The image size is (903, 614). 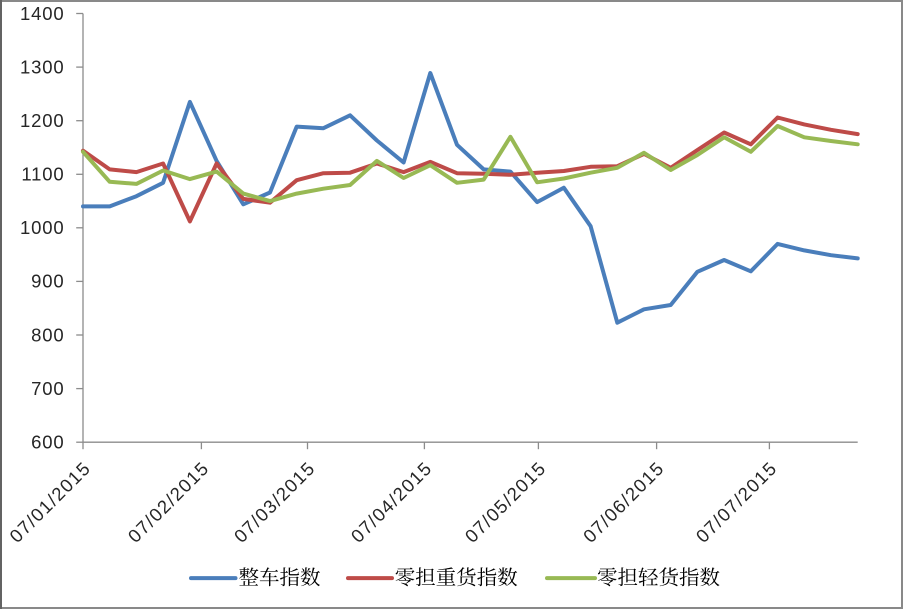 What do you see at coordinates (42, 174) in the screenshot?
I see `svg-text: 1100` at bounding box center [42, 174].